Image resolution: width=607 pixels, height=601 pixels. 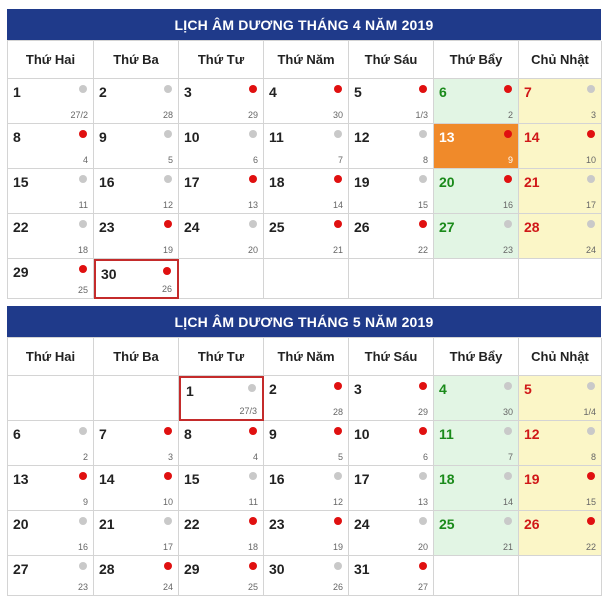 What do you see at coordinates (103, 434) in the screenshot?
I see `solar-date: 7` at bounding box center [103, 434].